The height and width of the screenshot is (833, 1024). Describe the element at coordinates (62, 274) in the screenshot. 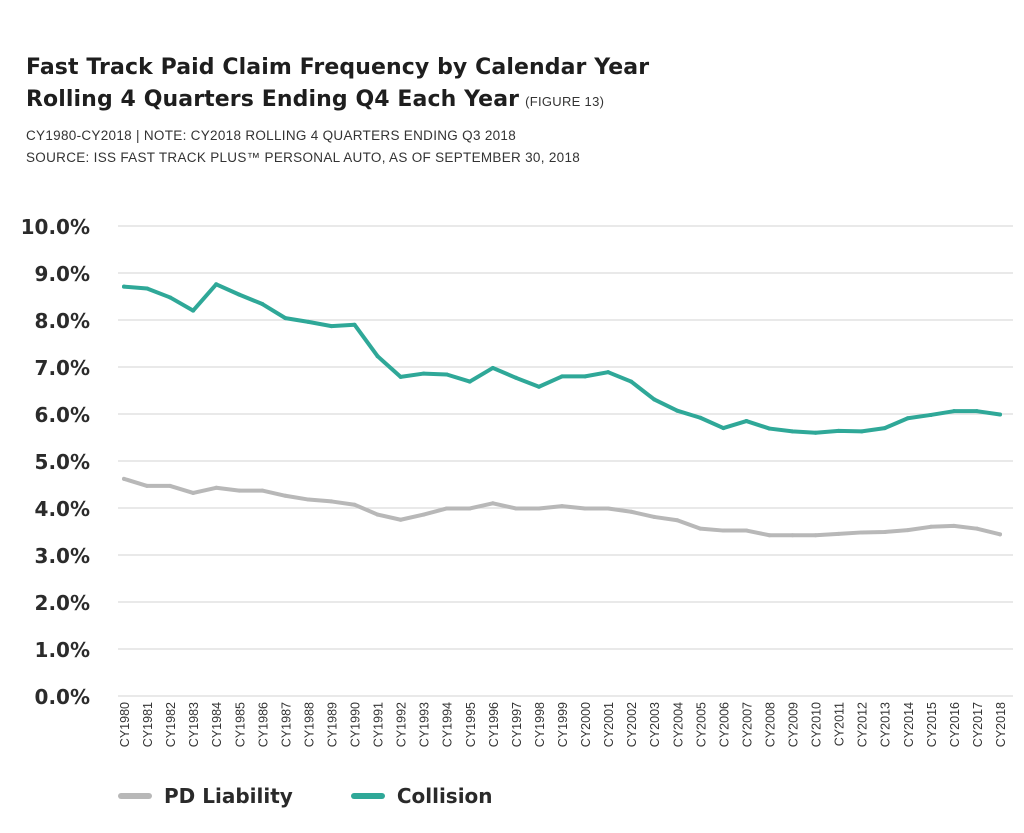

I see `y-tick-label: 9.0%` at that location.